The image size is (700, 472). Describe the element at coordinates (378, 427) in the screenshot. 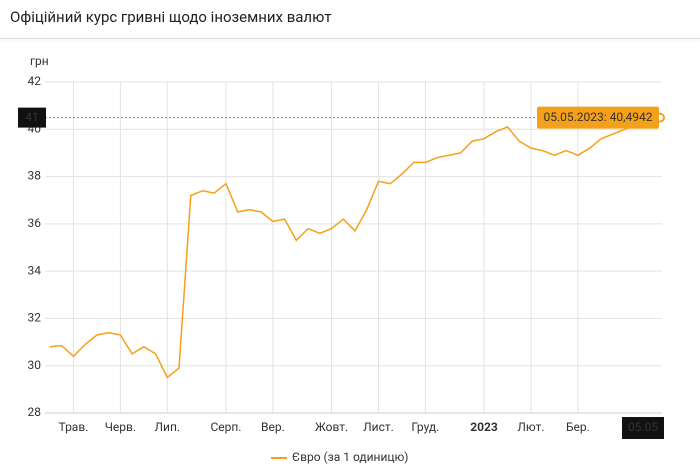

I see `x-tick-label: Лист.` at that location.